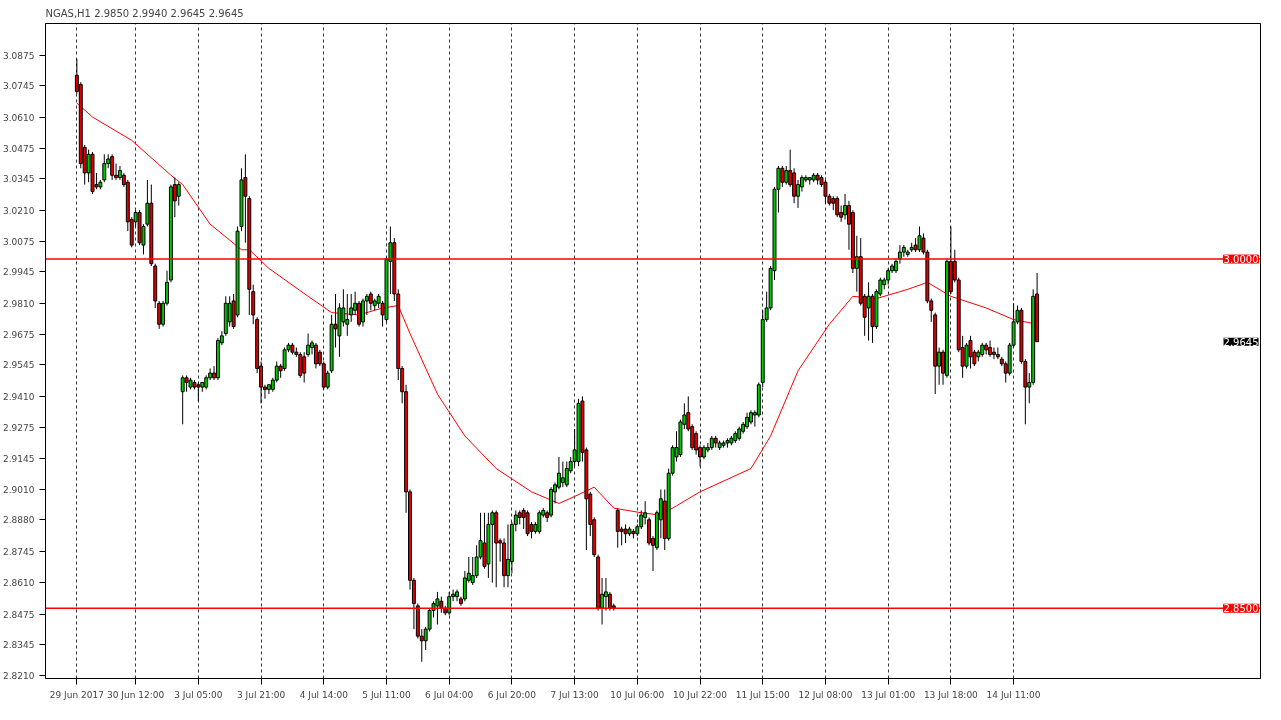  Describe the element at coordinates (76, 694) in the screenshot. I see `x-tick-label: 29 Jun 2017` at that location.